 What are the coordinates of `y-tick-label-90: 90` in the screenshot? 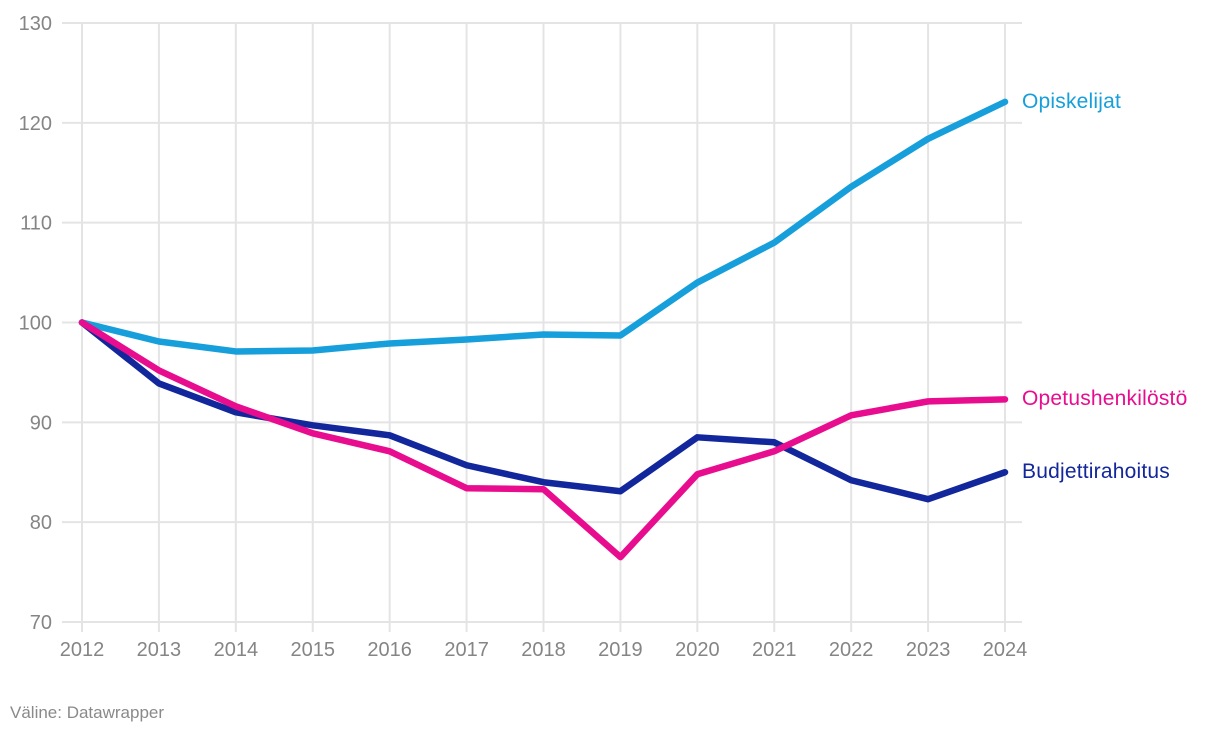 It's located at (41, 423).